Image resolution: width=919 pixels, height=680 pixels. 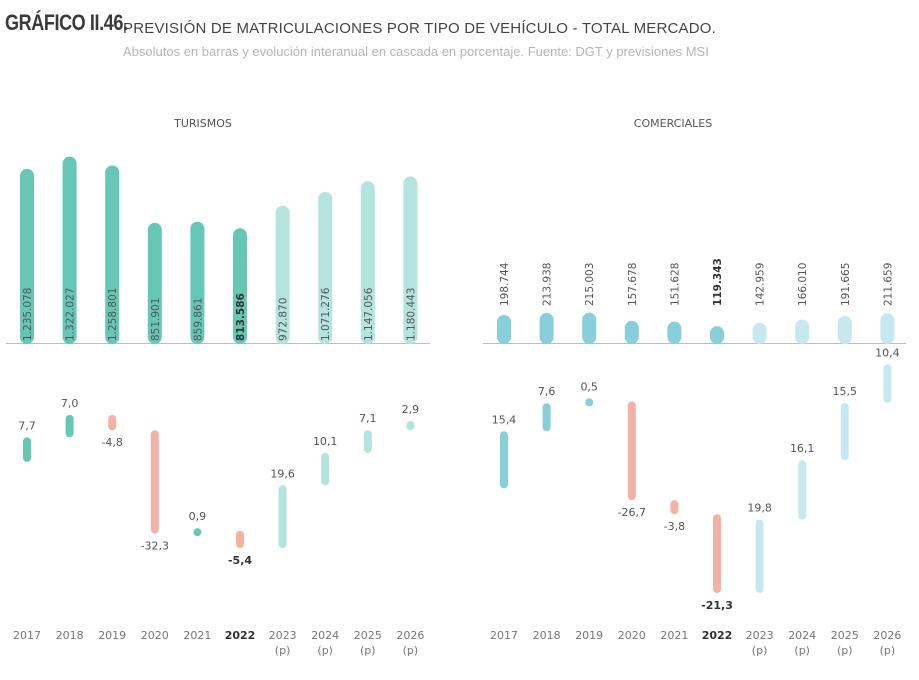 I want to click on turismos-year-label-2024: 2024, so click(x=325, y=635).